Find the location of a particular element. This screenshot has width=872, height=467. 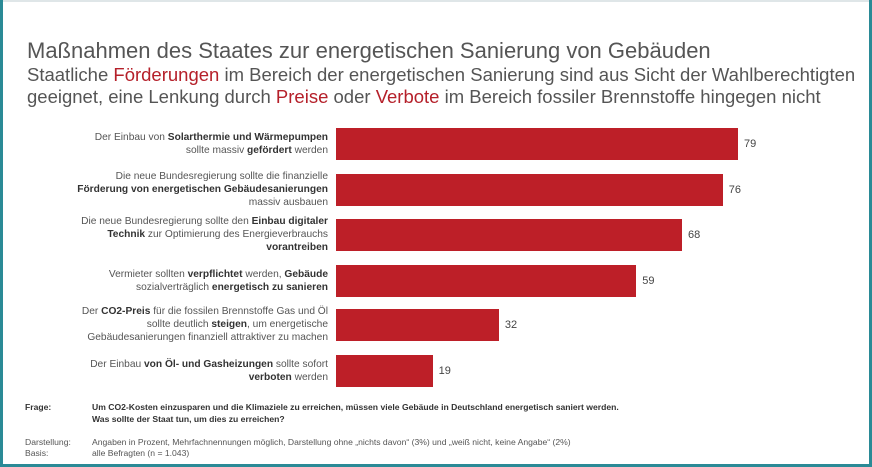

label-segment: sollte sofort is located at coordinates (300, 364).